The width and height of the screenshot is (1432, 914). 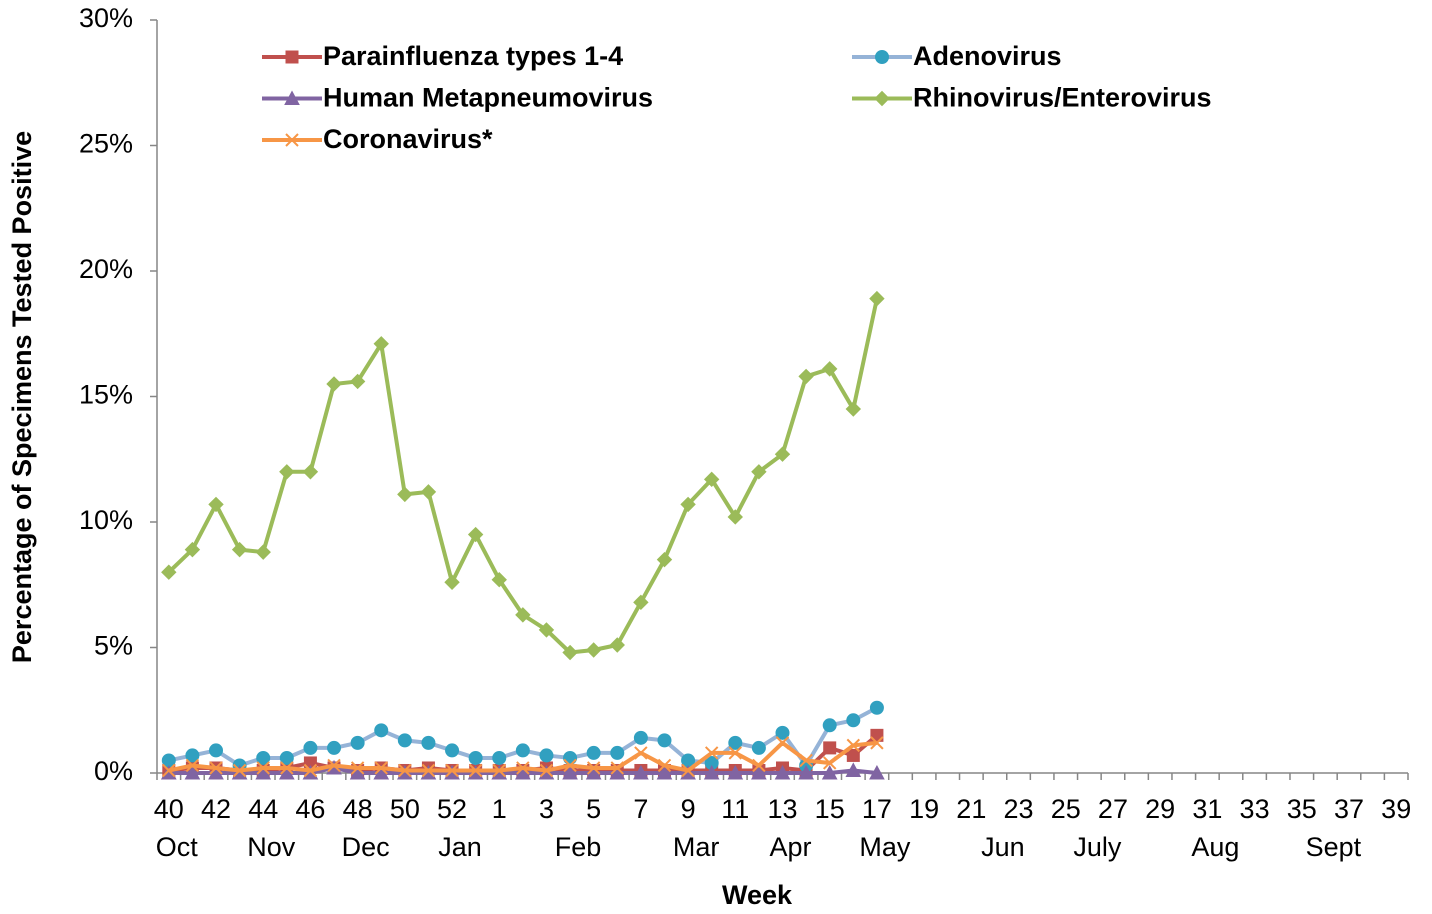 What do you see at coordinates (1019, 809) in the screenshot?
I see `x-tick-label: 23` at bounding box center [1019, 809].